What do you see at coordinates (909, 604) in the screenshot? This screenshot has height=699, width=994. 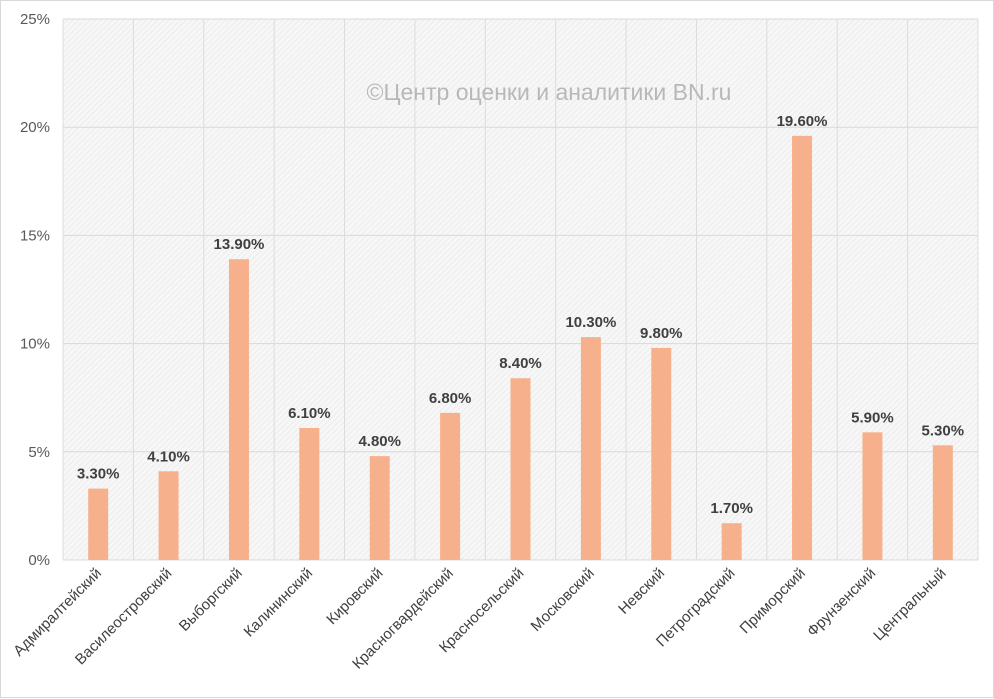 I see `category-label: Центральный` at bounding box center [909, 604].